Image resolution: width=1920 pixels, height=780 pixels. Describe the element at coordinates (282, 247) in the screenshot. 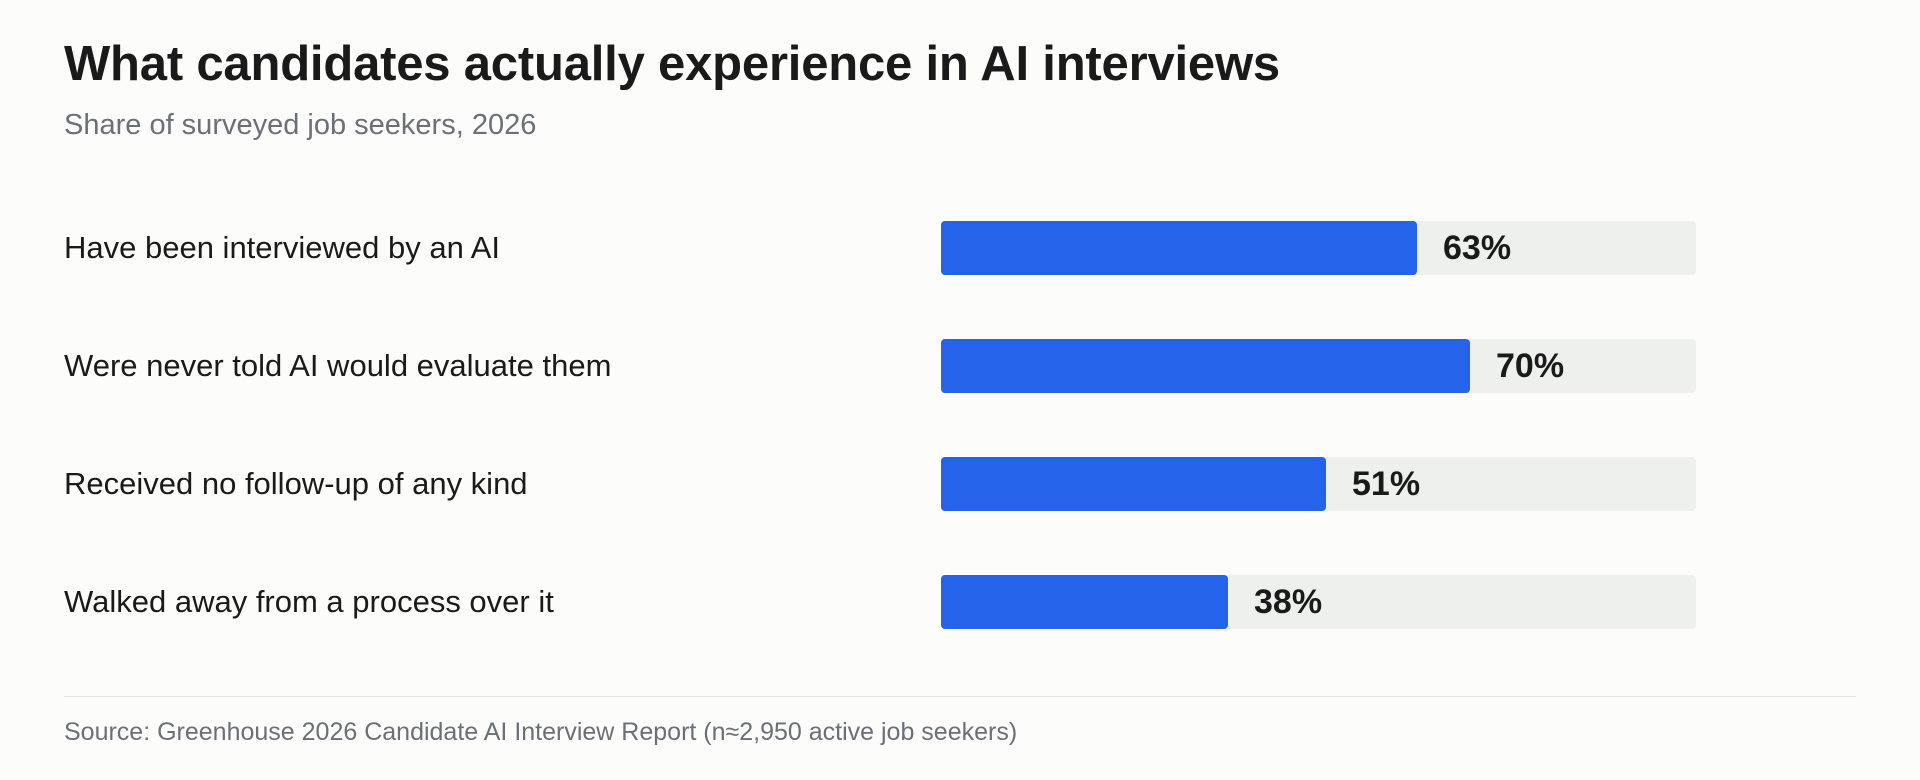

I see `category-label: Have been interviewed by an AI` at that location.